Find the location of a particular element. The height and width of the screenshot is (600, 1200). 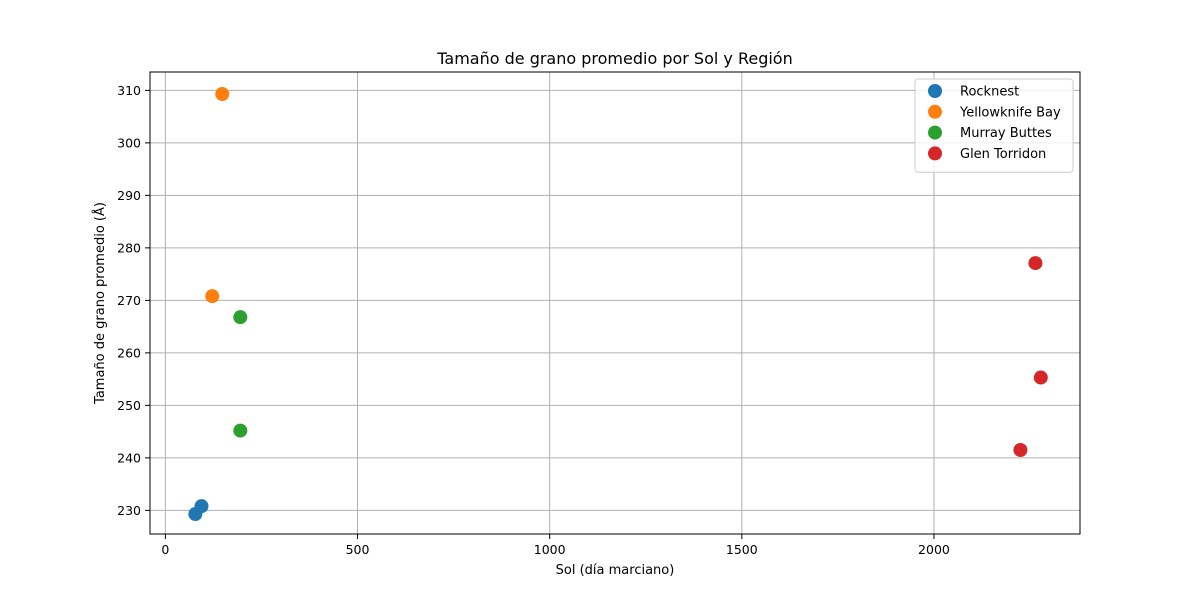

x-tick-label: 1500 is located at coordinates (742, 549).